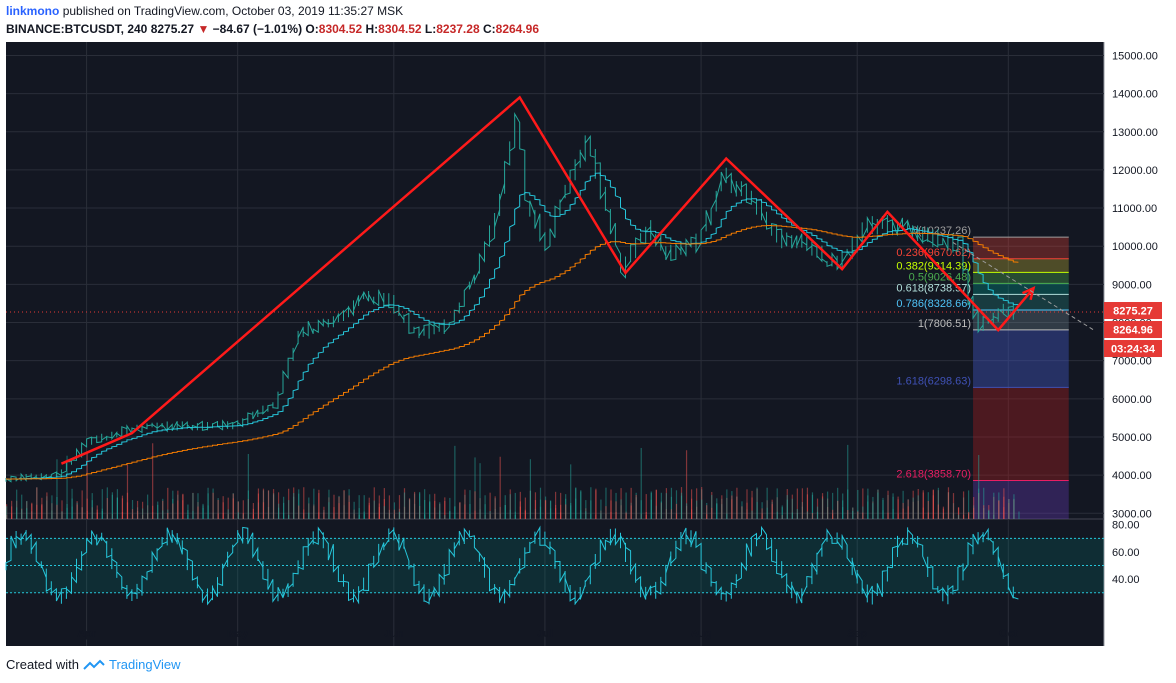 The width and height of the screenshot is (1176, 683). Describe the element at coordinates (33, 11) in the screenshot. I see `author-name: linkmono` at that location.